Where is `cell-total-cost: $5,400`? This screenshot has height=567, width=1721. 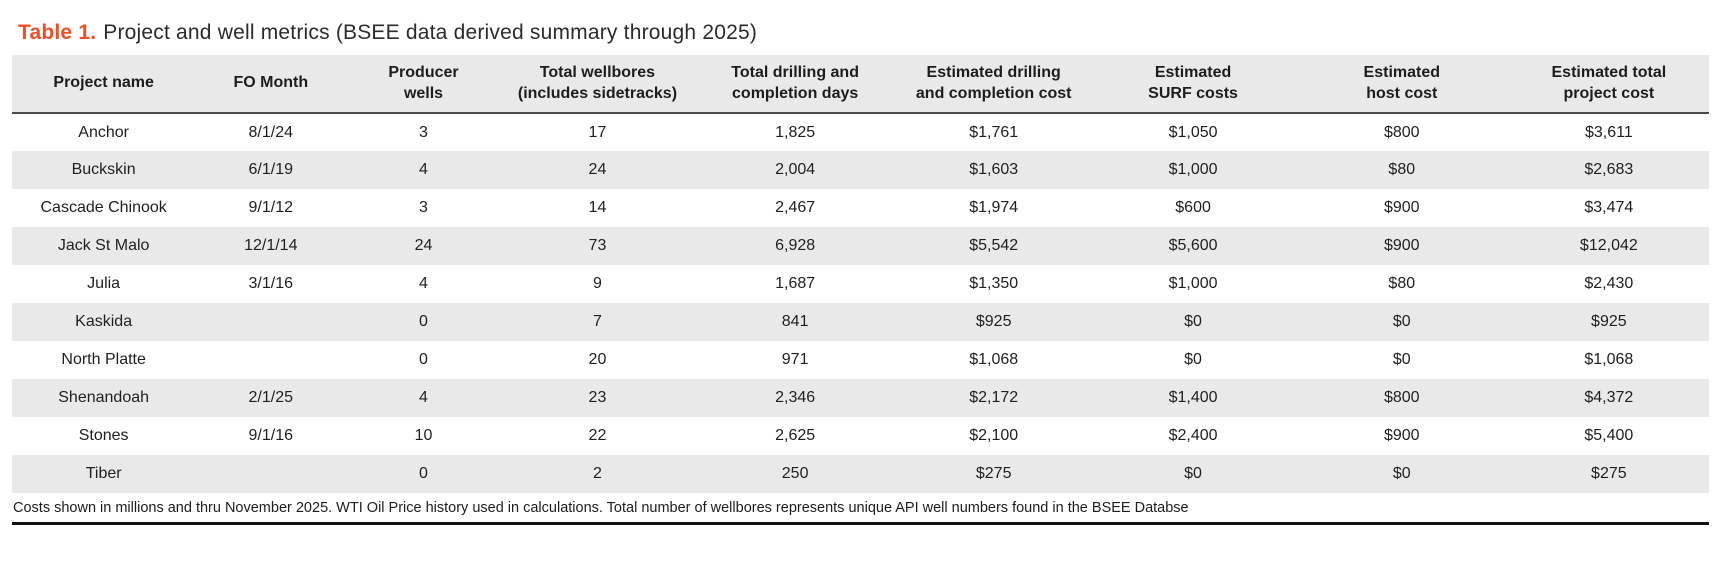 cell-total-cost: $5,400 is located at coordinates (1609, 435).